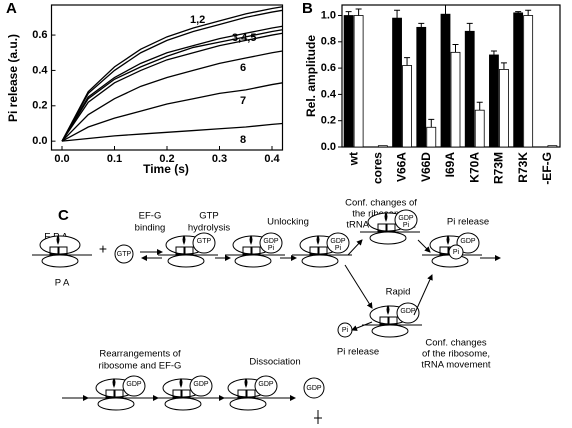 The height and width of the screenshot is (428, 572). I want to click on diagram-text: Unlocking, so click(288, 222).